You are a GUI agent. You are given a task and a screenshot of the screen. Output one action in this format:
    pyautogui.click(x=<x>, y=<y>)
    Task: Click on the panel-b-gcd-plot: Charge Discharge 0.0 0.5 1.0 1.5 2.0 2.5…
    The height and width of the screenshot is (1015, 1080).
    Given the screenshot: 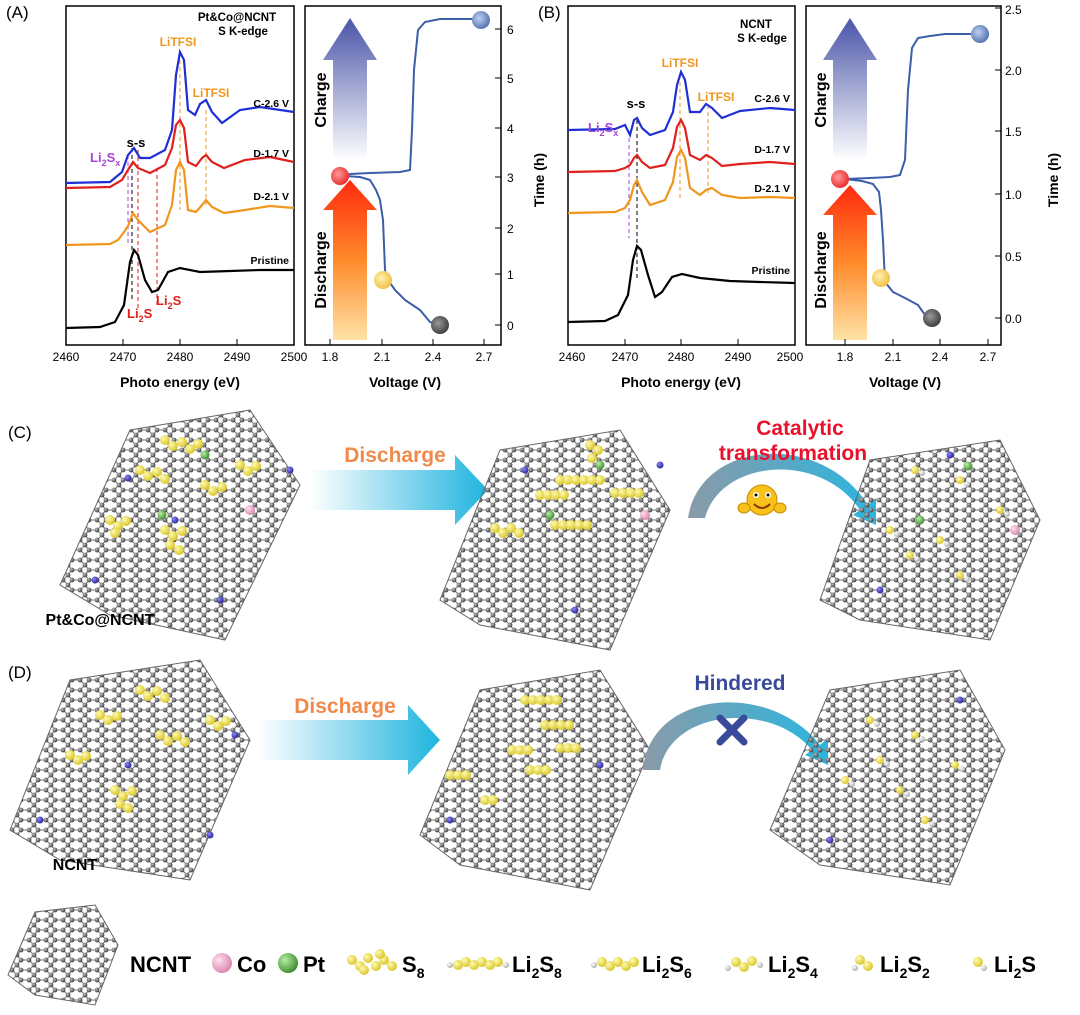 What is the action you would take?
    pyautogui.click(x=933, y=196)
    